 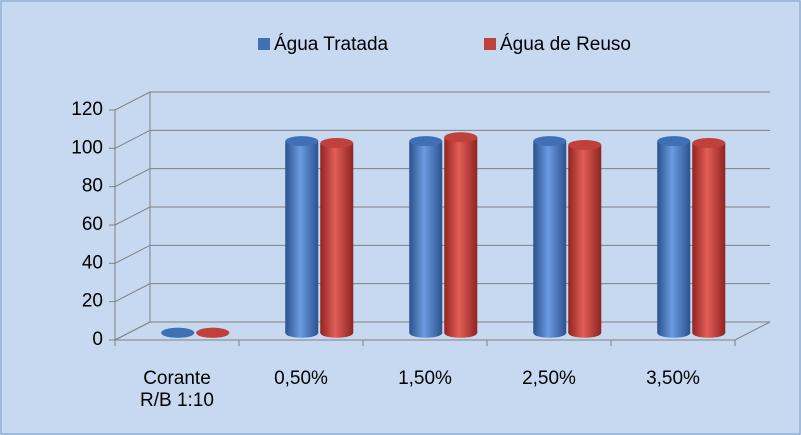 I want to click on x-tick-label: 0,50%, so click(x=301, y=378).